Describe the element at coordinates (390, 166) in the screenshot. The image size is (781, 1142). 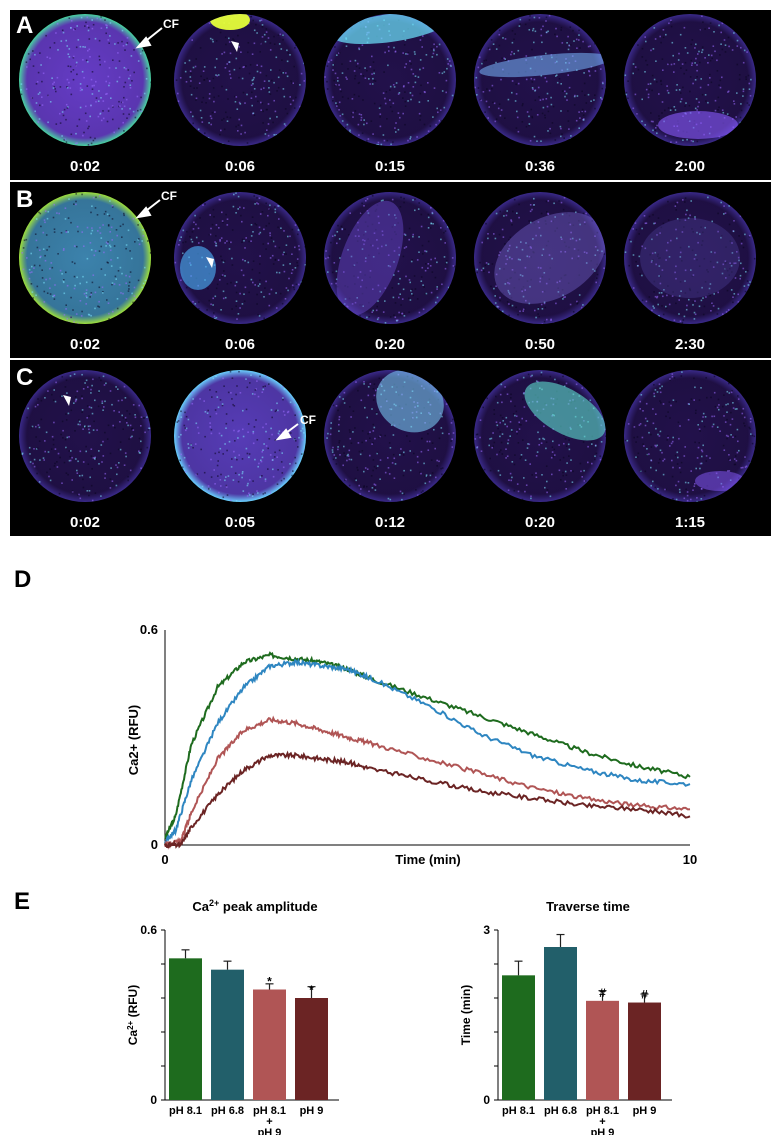
I see `time-label: 0:15` at that location.